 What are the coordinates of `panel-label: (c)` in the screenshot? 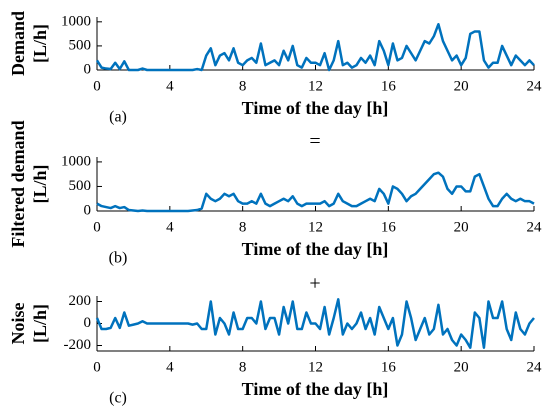 It's located at (118, 398).